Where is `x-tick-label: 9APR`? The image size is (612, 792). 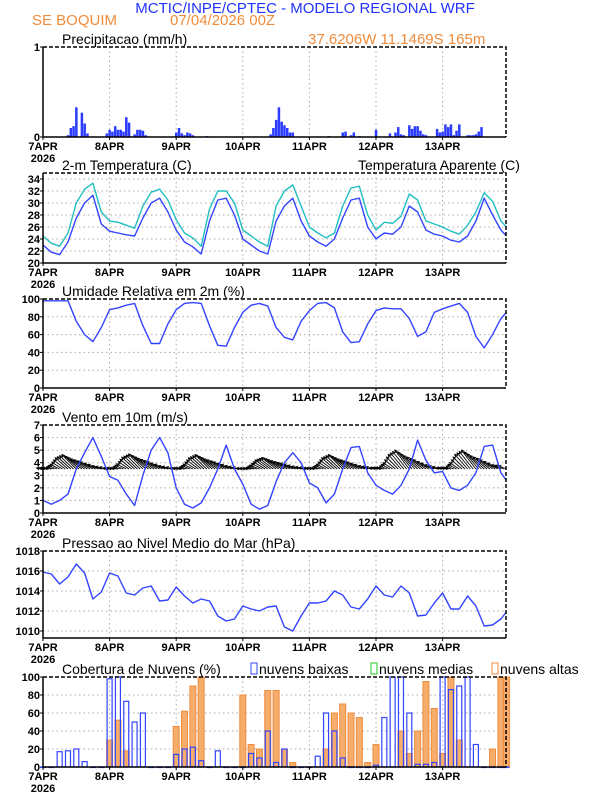
x-tick-label: 9APR is located at coordinates (176, 648).